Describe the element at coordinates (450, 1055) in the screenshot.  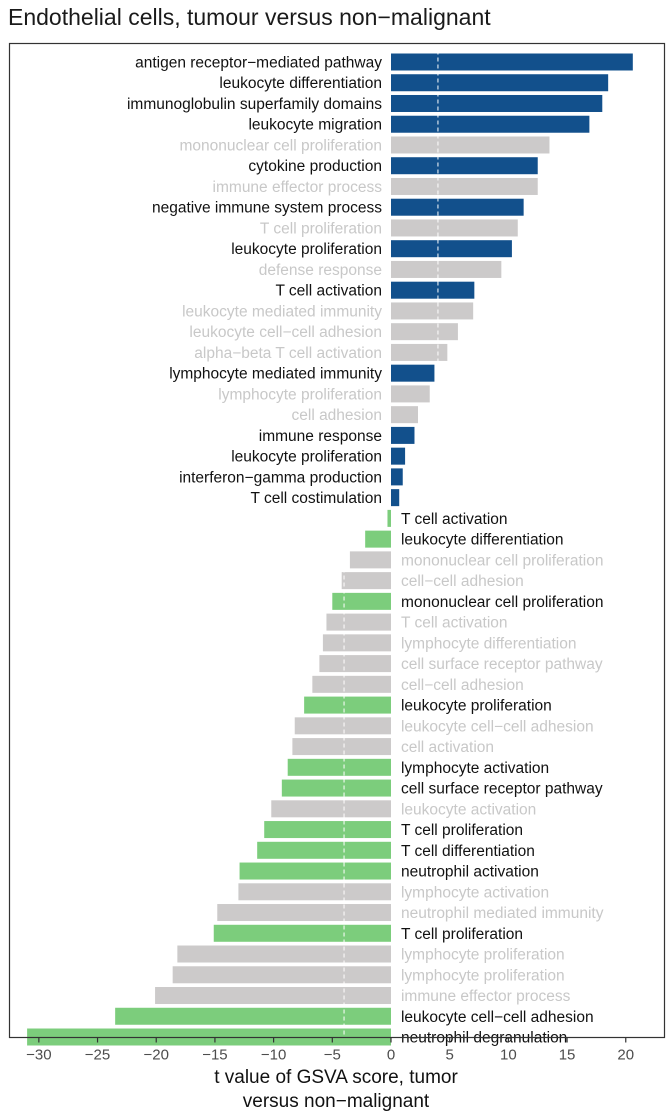
I see `x-tick-label: 5` at that location.